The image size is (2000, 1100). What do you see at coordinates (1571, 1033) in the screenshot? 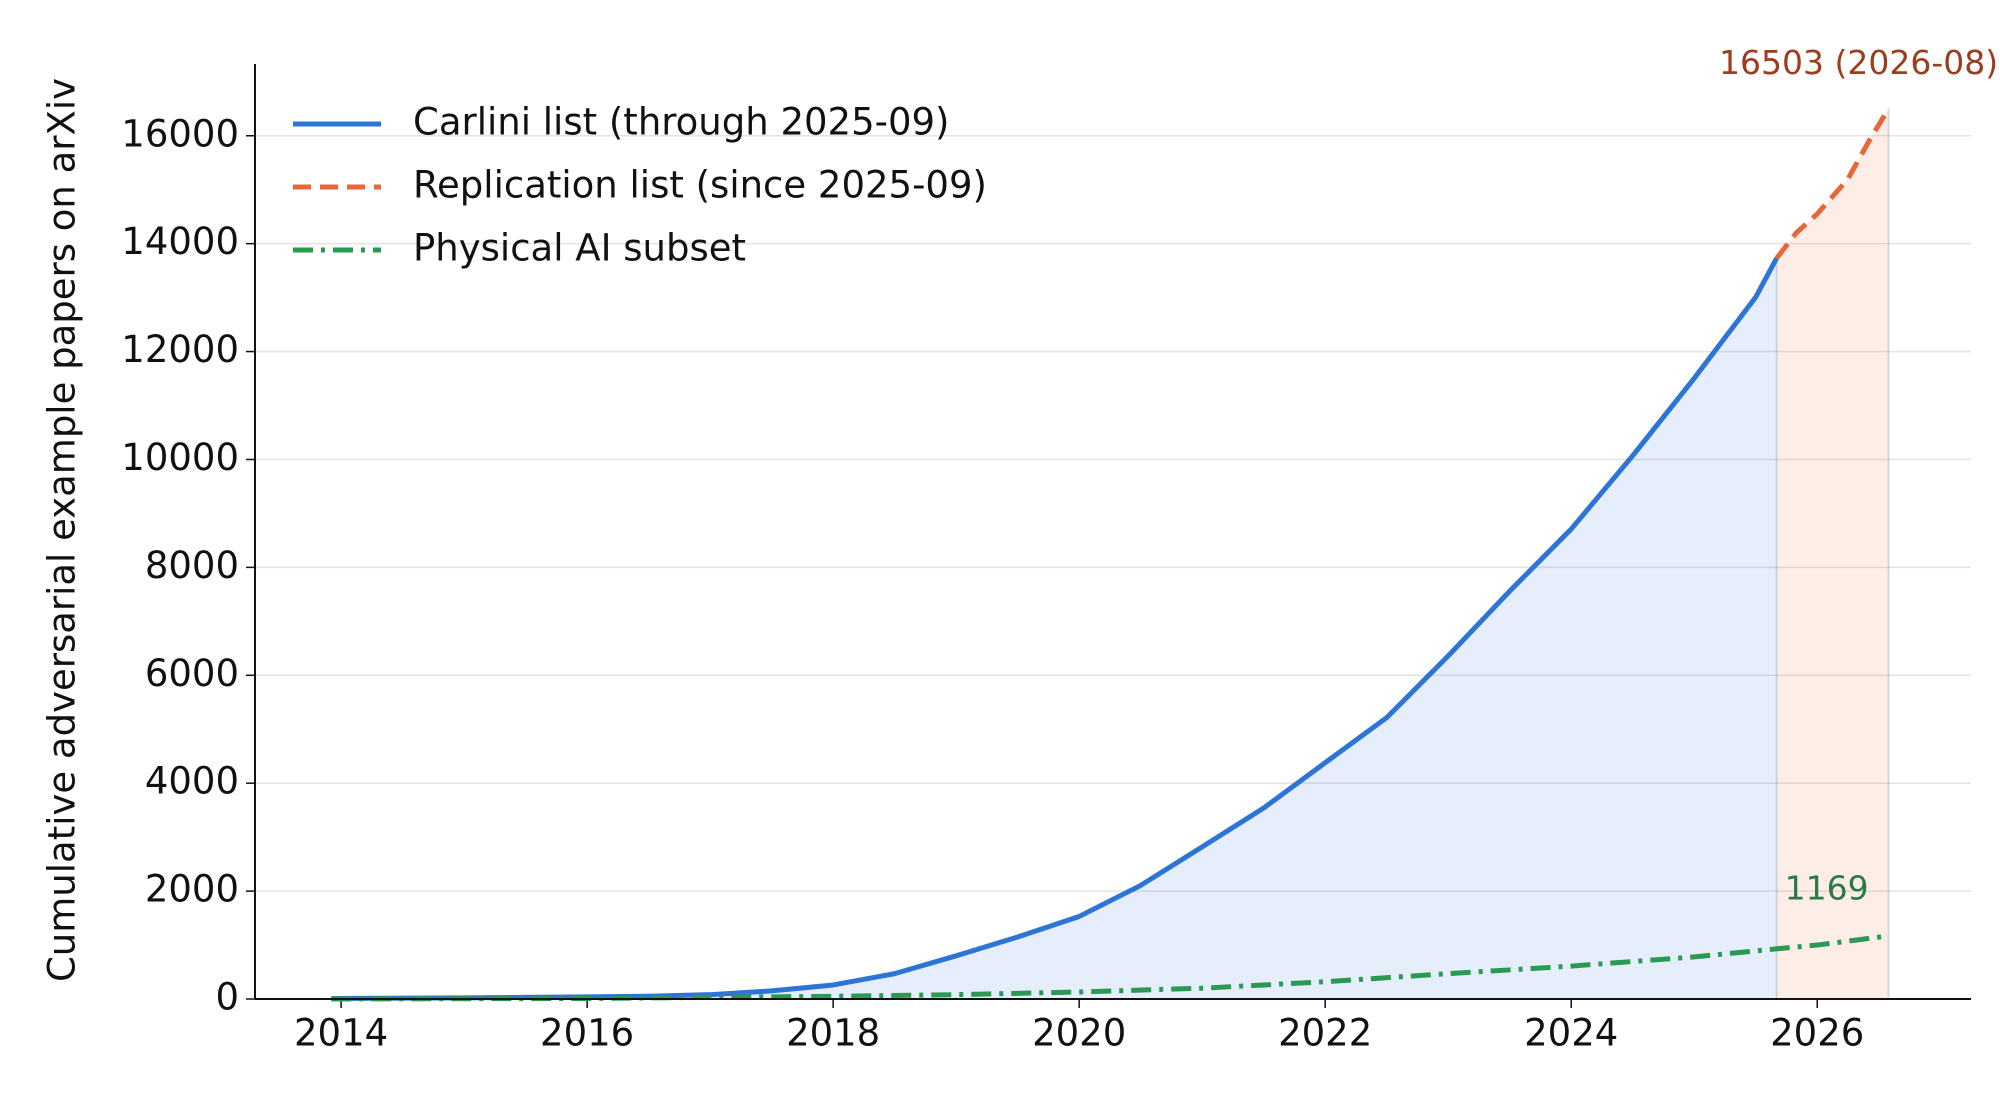
I see `x-tick-label: 2024` at bounding box center [1571, 1033].